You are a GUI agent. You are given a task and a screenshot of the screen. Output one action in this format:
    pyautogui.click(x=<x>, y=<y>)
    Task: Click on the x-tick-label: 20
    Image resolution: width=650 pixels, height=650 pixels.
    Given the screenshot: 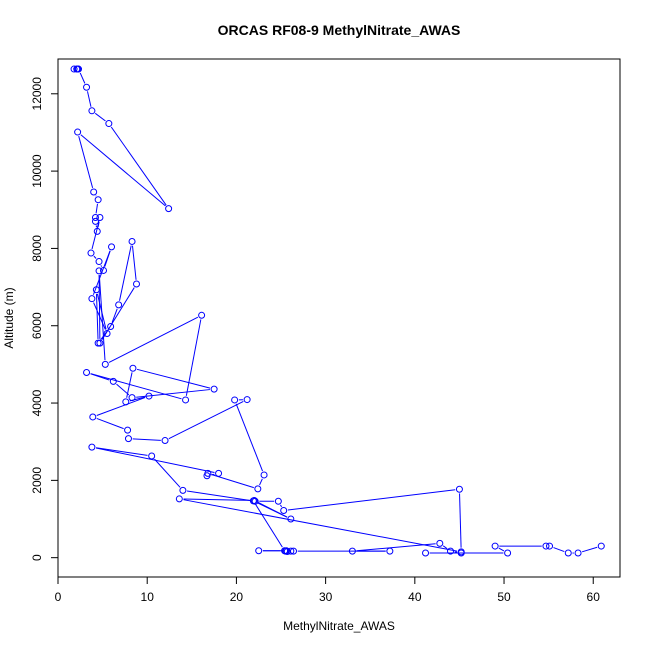 What is the action you would take?
    pyautogui.click(x=237, y=597)
    